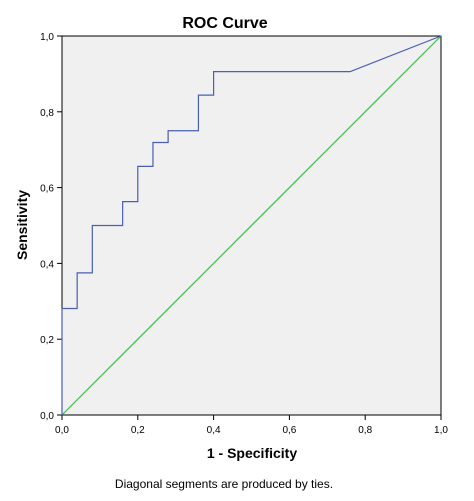 The height and width of the screenshot is (501, 474). I want to click on x-tick-label: 0,2, so click(138, 430).